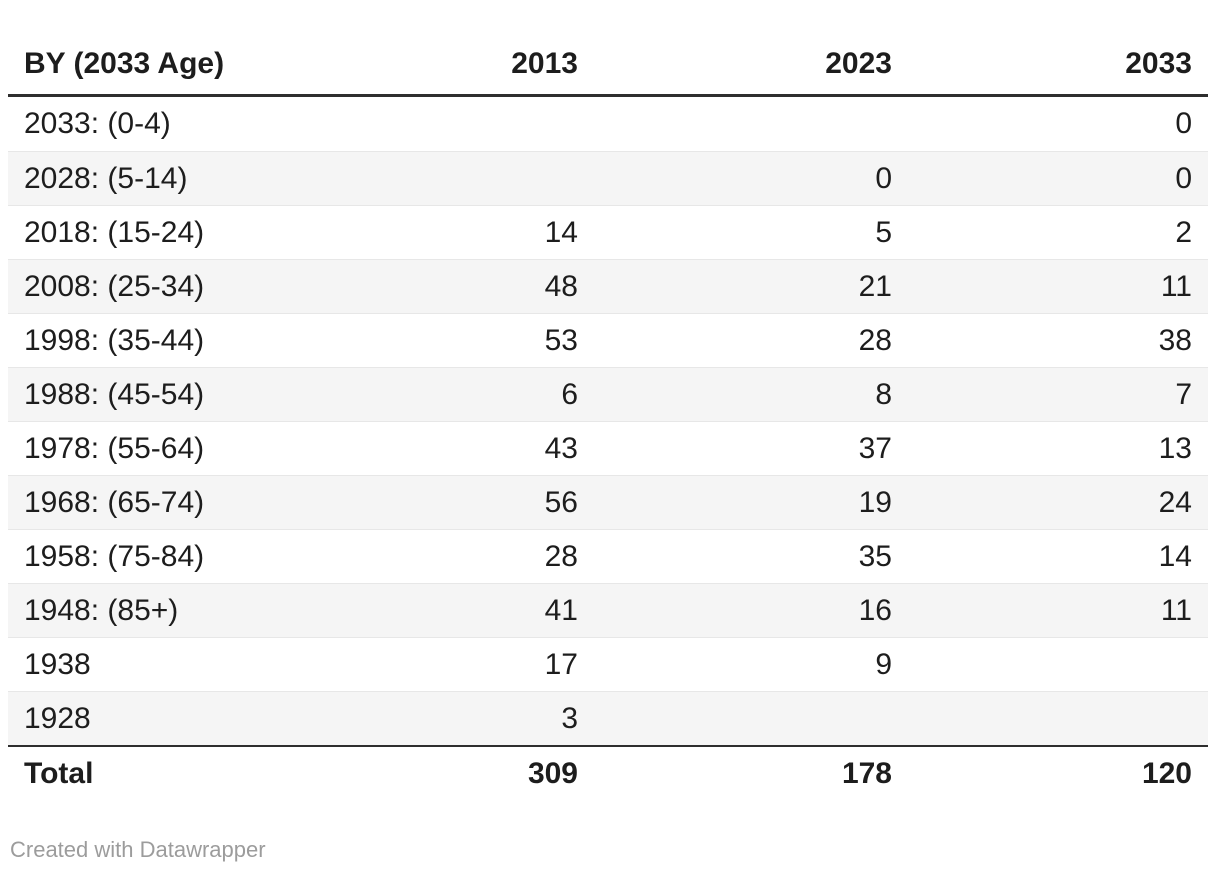 The image size is (1220, 878). Describe the element at coordinates (751, 65) in the screenshot. I see `col-header-2023: 2023` at that location.